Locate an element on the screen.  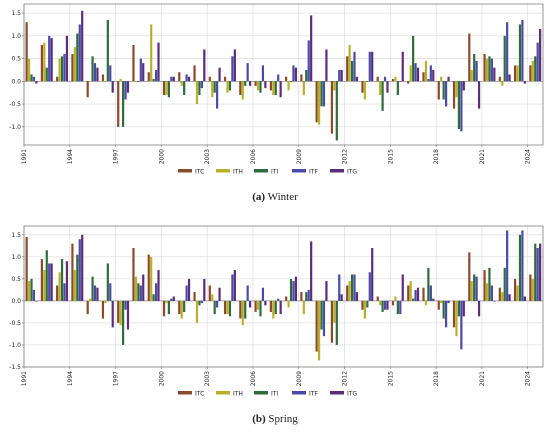
bar-itc-1999 is located at coordinates (148, 277).